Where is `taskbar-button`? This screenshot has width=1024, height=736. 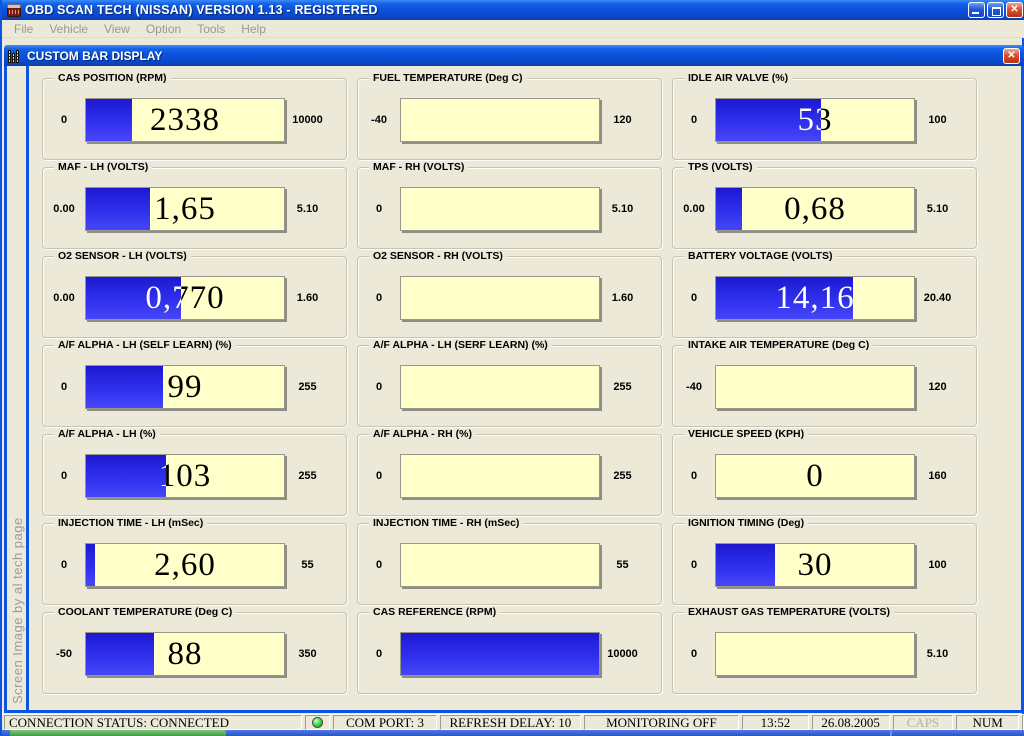
taskbar-button is located at coordinates (118, 733).